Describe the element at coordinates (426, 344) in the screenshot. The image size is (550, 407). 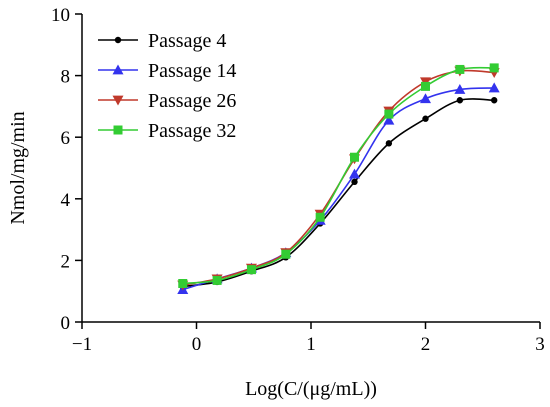
I see `x-tick-label: 2` at that location.